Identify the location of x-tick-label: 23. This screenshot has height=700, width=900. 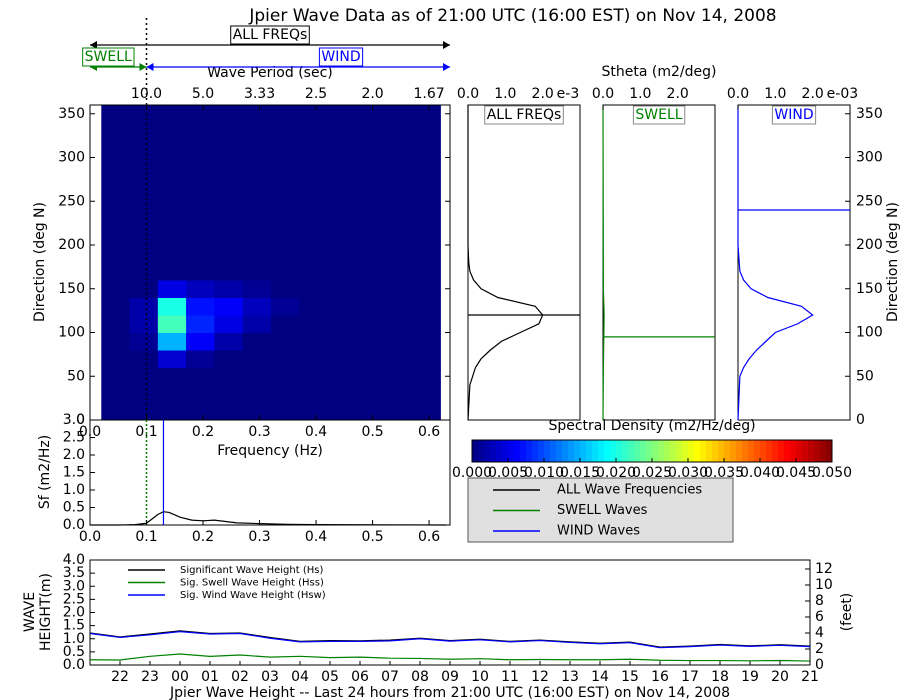
(150, 677).